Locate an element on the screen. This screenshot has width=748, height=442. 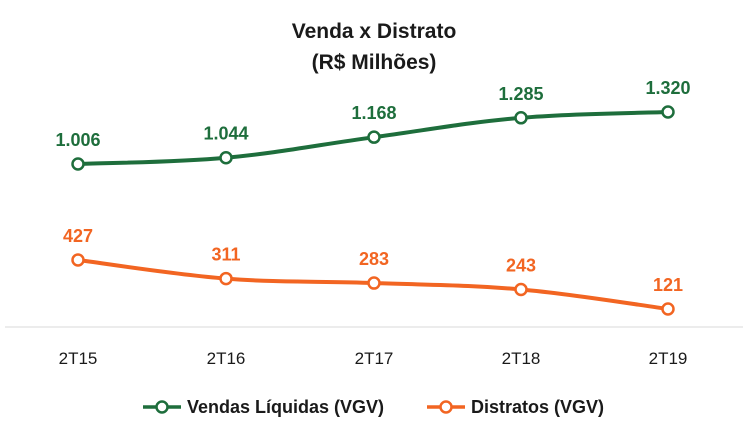
data-label: 311 is located at coordinates (225, 255).